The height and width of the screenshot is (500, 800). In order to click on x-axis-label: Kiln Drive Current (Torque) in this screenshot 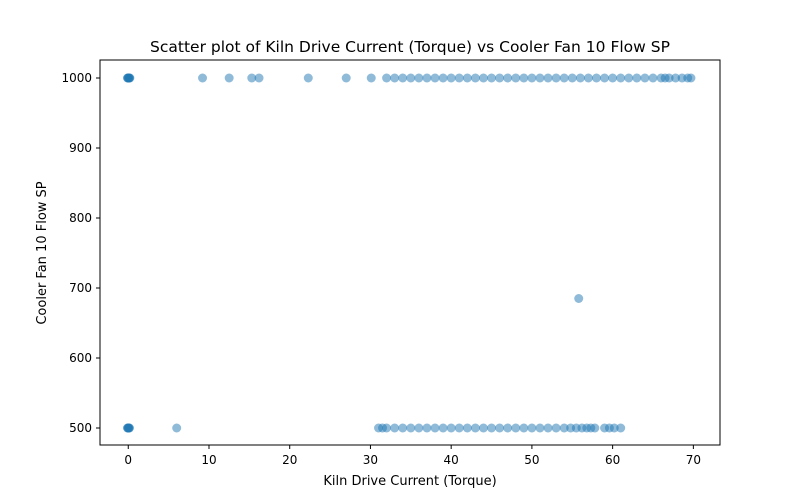, I will do `click(409, 481)`.